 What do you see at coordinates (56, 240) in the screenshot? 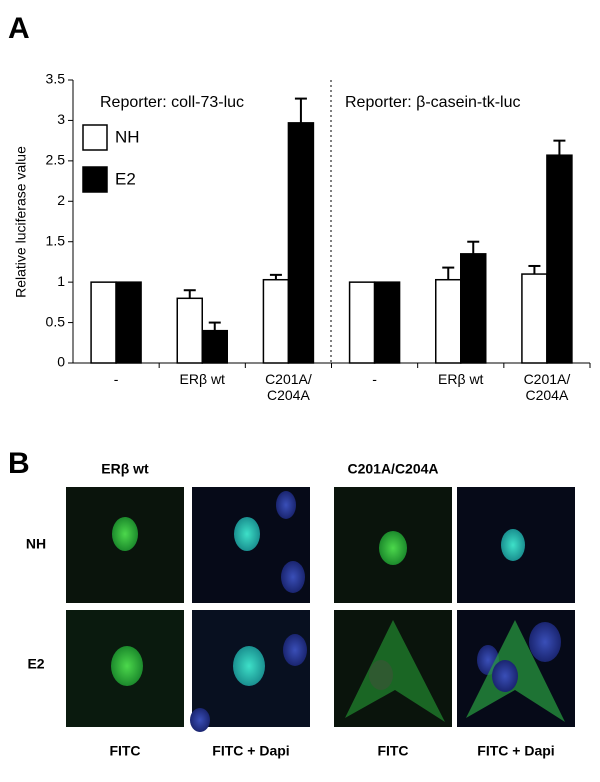
I see `y-tick-label: 1.5` at bounding box center [56, 240].